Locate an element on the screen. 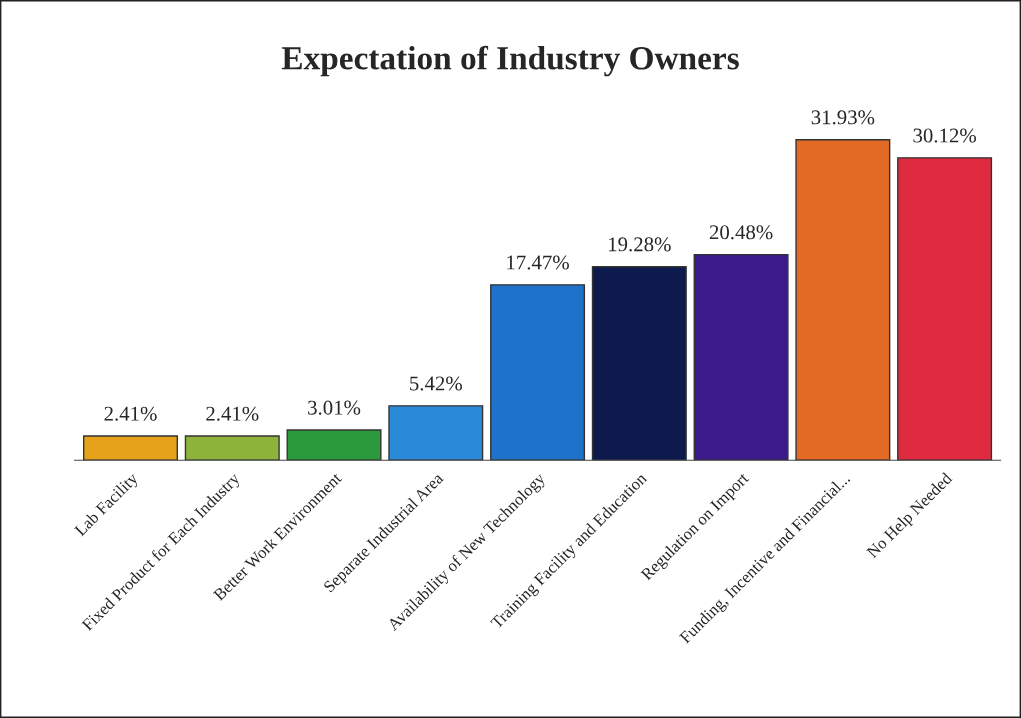 This screenshot has width=1021, height=718. data-label: 20.48% is located at coordinates (741, 232).